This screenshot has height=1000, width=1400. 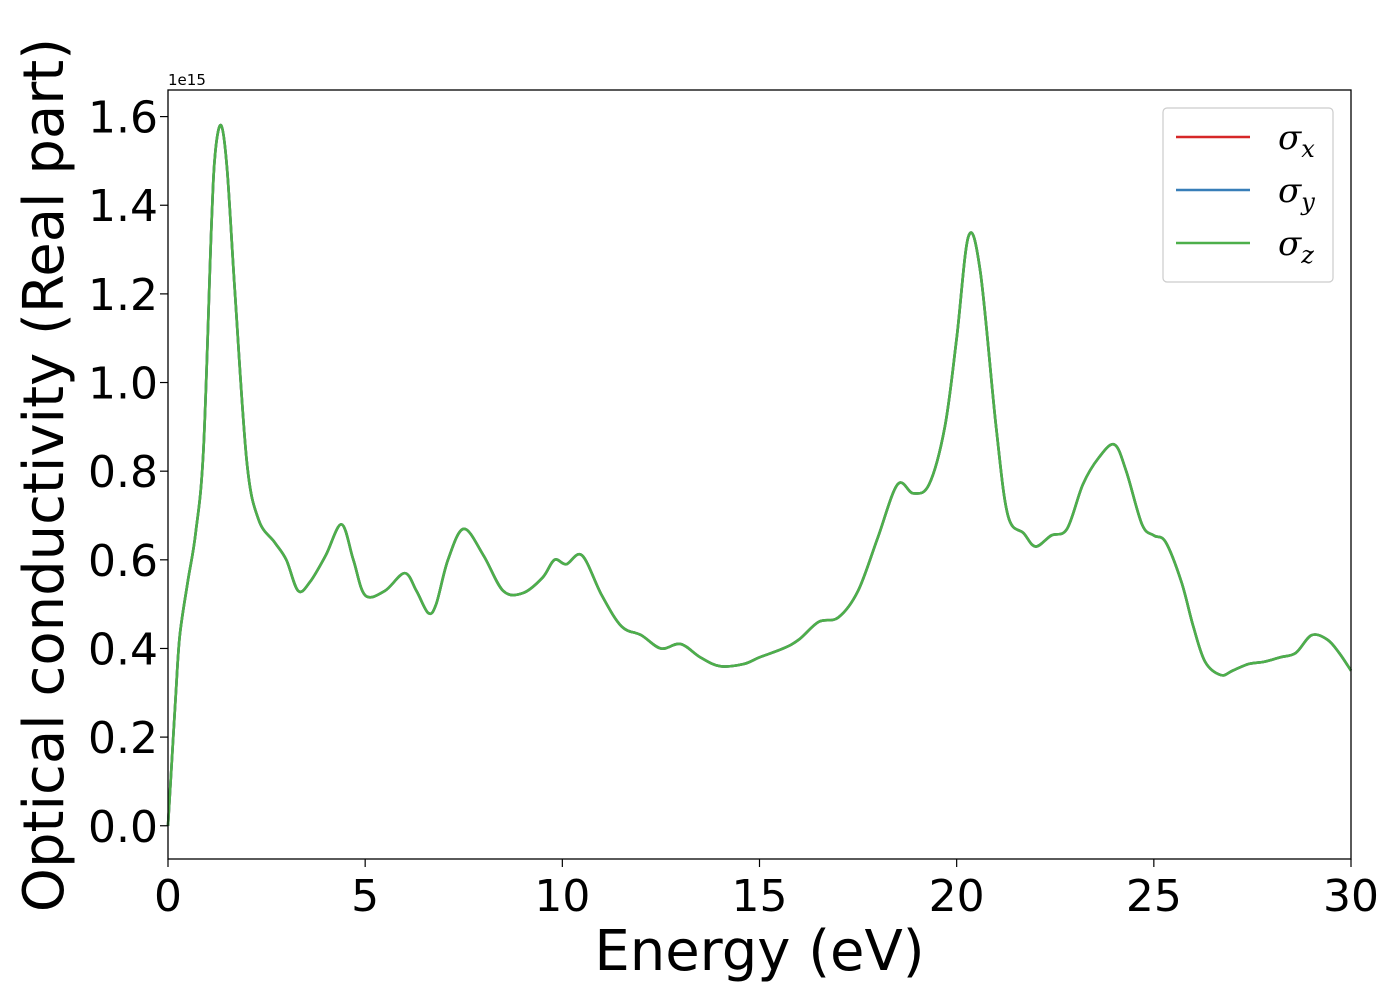 I want to click on legend: σx σy σz, so click(x=1248, y=195).